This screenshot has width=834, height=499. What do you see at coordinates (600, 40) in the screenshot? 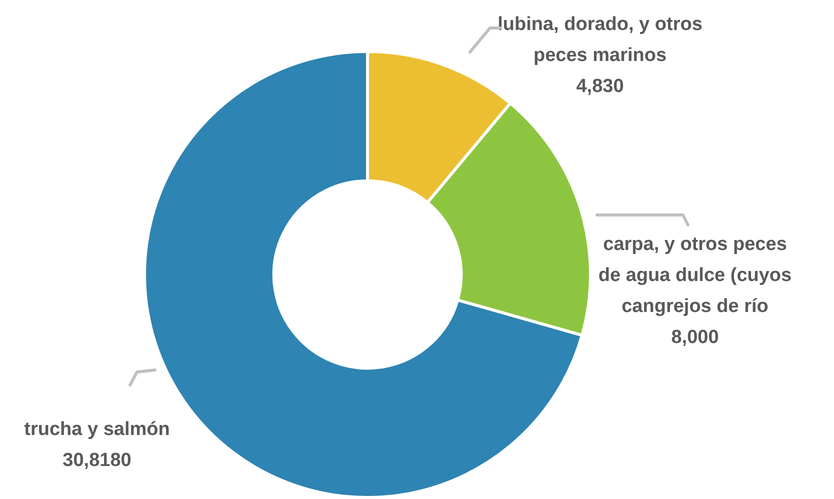
I see `slice-label: lubina, dorado, y otros peces marinos` at bounding box center [600, 40].